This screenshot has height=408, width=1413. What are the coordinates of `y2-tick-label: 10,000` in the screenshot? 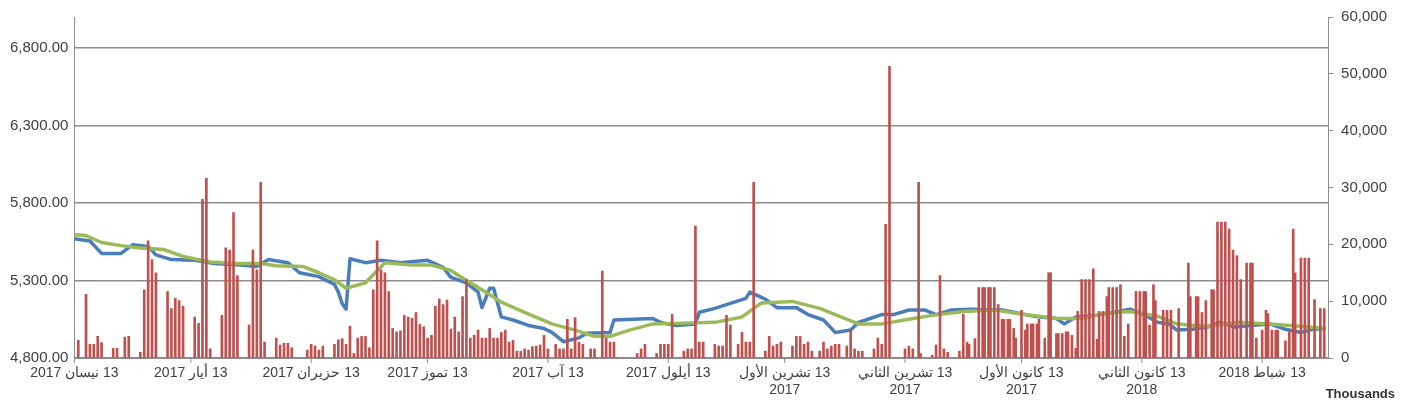 It's located at (1364, 300).